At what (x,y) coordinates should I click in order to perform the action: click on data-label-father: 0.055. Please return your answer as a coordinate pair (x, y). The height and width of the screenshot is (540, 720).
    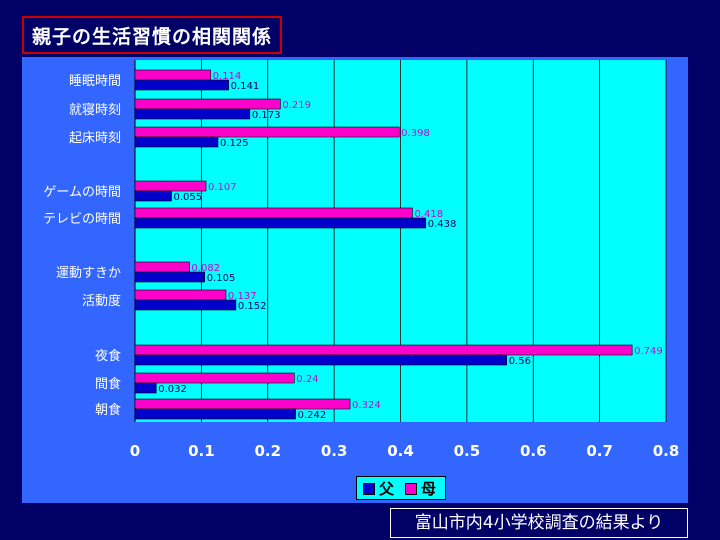
    Looking at the image, I should click on (188, 197).